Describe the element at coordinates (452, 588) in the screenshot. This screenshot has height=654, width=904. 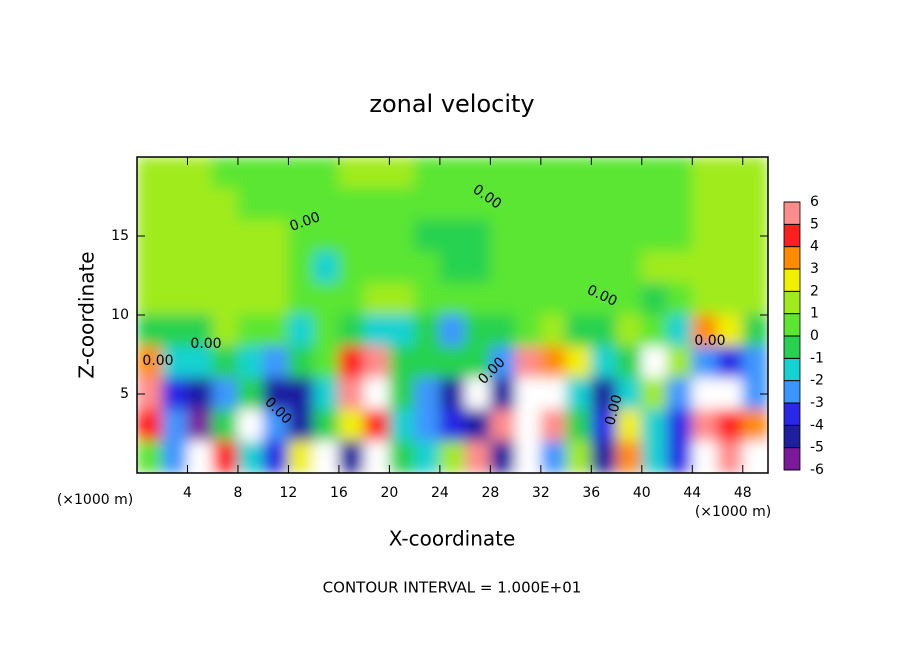
I see `contour-interval: CONTOUR INTERVAL = 1.000E+01` at that location.